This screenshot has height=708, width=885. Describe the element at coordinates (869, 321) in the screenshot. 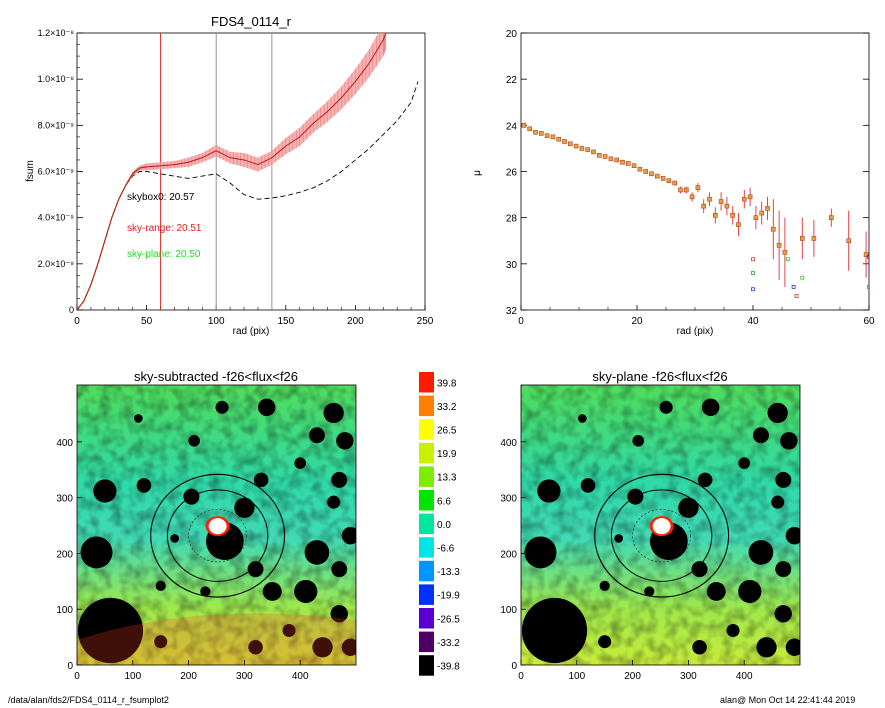

I see `mu-x-tick-label: 60` at that location.